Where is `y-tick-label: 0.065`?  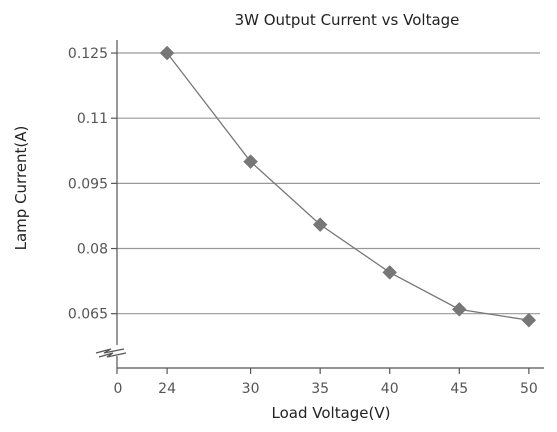 y-tick-label: 0.065 is located at coordinates (88, 315).